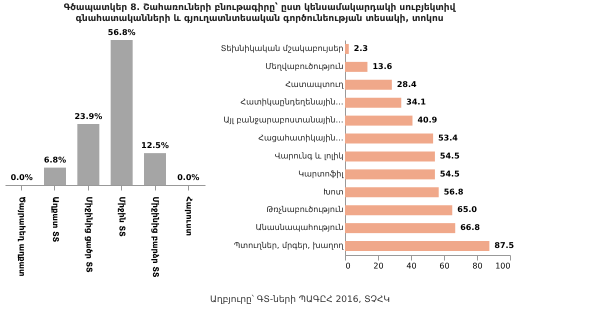 The width and height of the screenshot is (600, 321). What do you see at coordinates (282, 48) in the screenshot?
I see `y-tick-label: Տեխնիկական մշակաբույսեր` at bounding box center [282, 48].